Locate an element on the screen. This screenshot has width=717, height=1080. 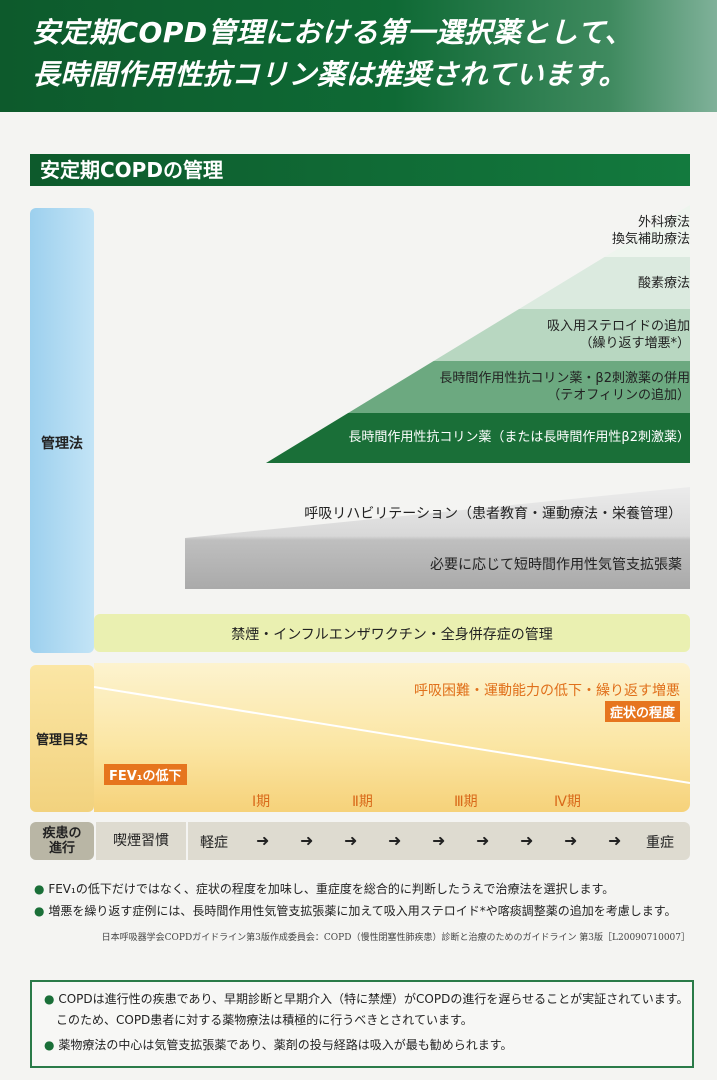
step-oxygen-line1: 酸素療法 is located at coordinates (663, 283).